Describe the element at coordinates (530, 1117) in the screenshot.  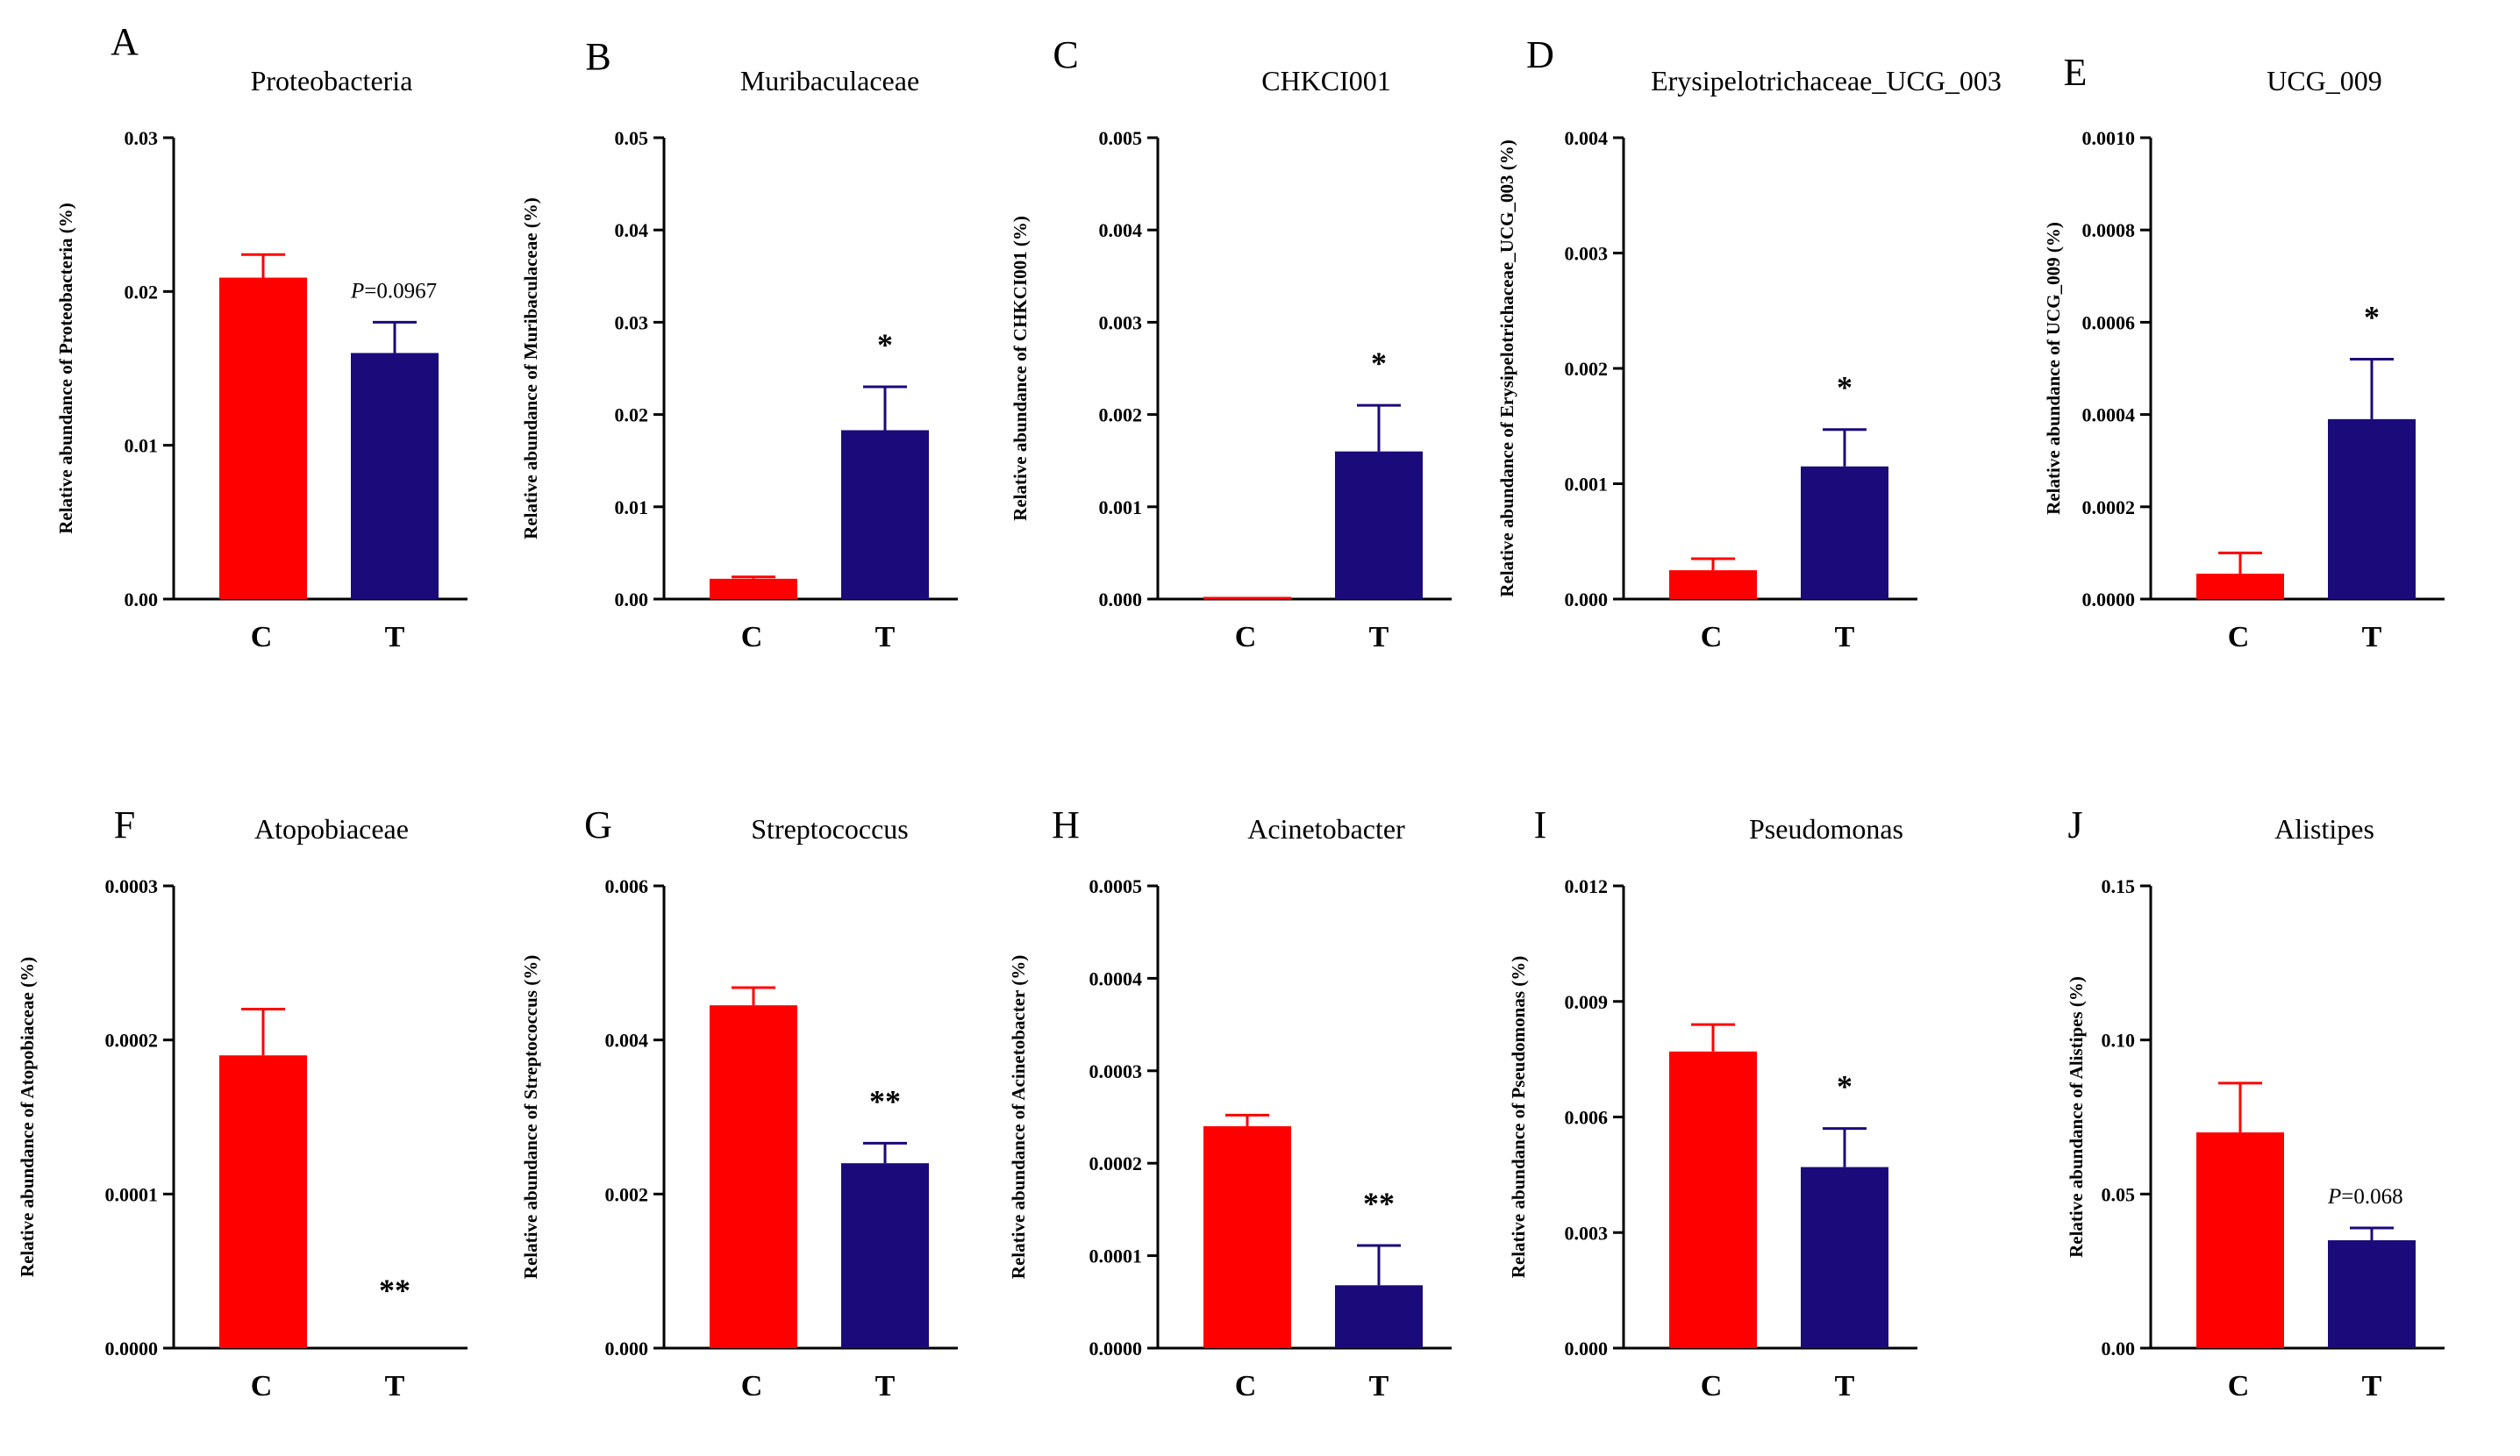
I see `y-axis-label: Relative abundance of Streptococcus (%)` at that location.